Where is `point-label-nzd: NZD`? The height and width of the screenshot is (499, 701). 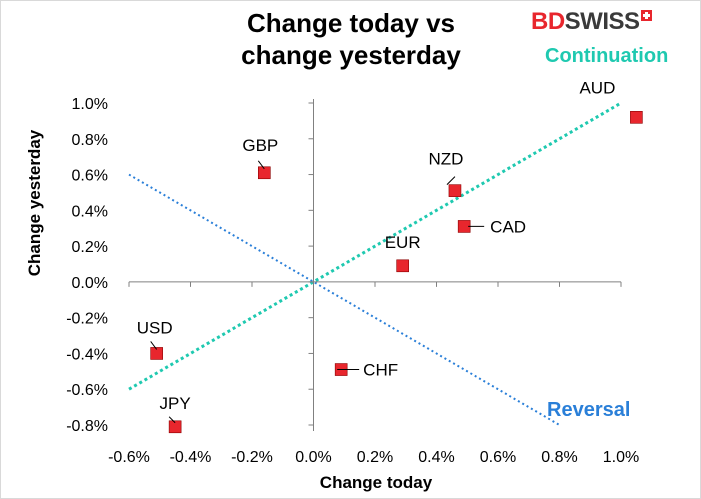
point-label-nzd: NZD is located at coordinates (445, 159).